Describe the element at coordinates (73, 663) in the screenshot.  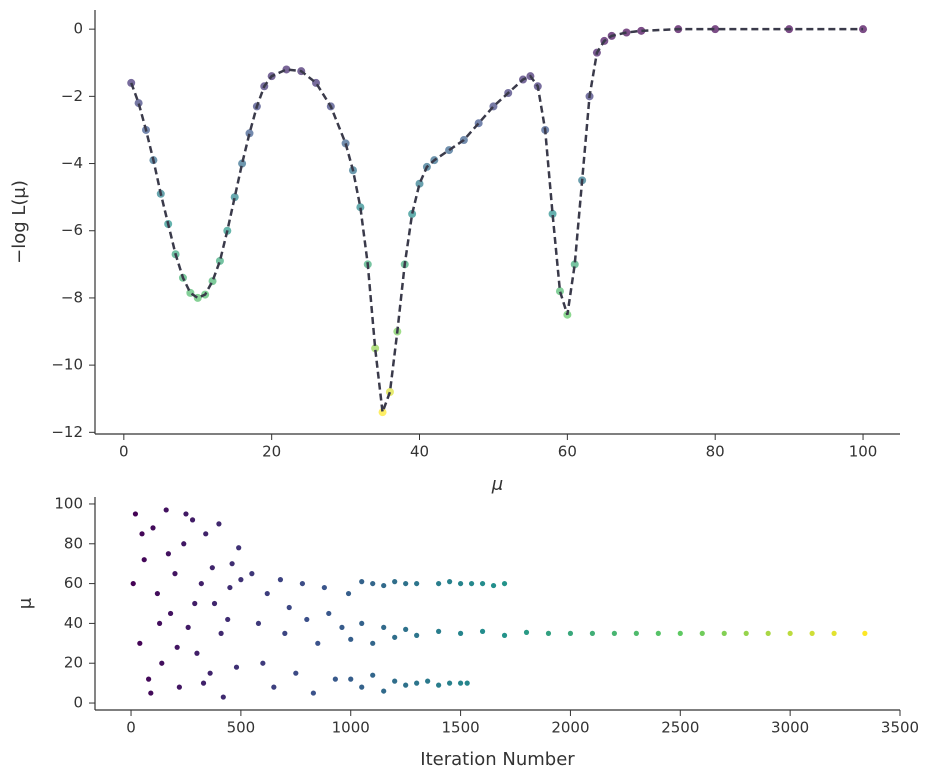
I see `y-tick-label: 20` at that location.